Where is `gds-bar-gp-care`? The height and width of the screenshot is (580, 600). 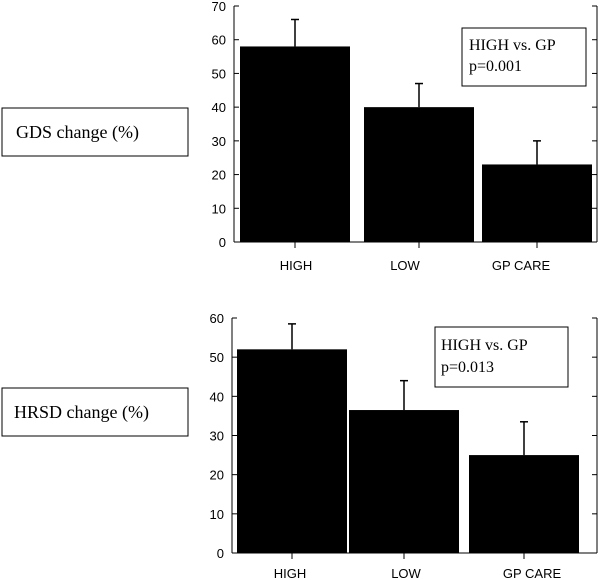
gds-bar-gp-care is located at coordinates (537, 203).